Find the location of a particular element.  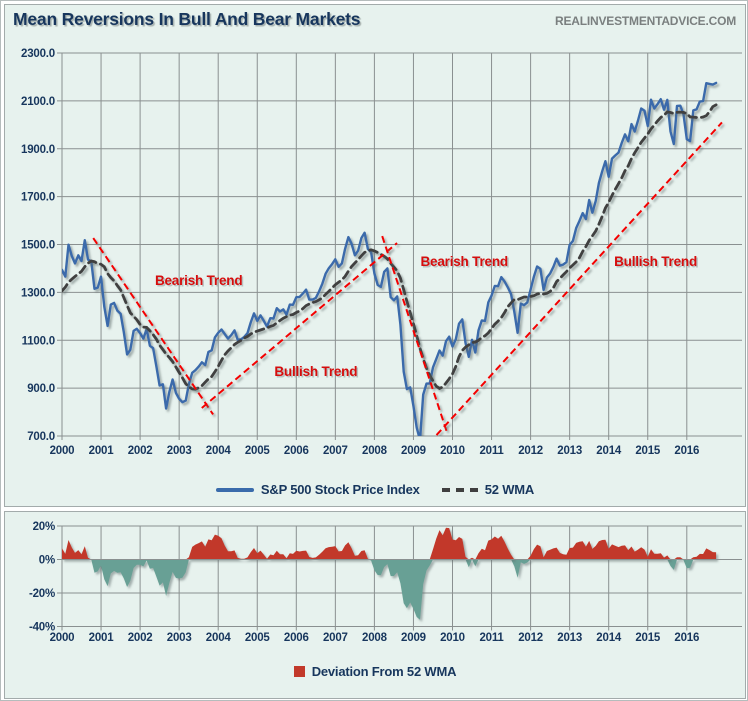

watermark: REALINVESTMENTADVICE.COM is located at coordinates (645, 21).